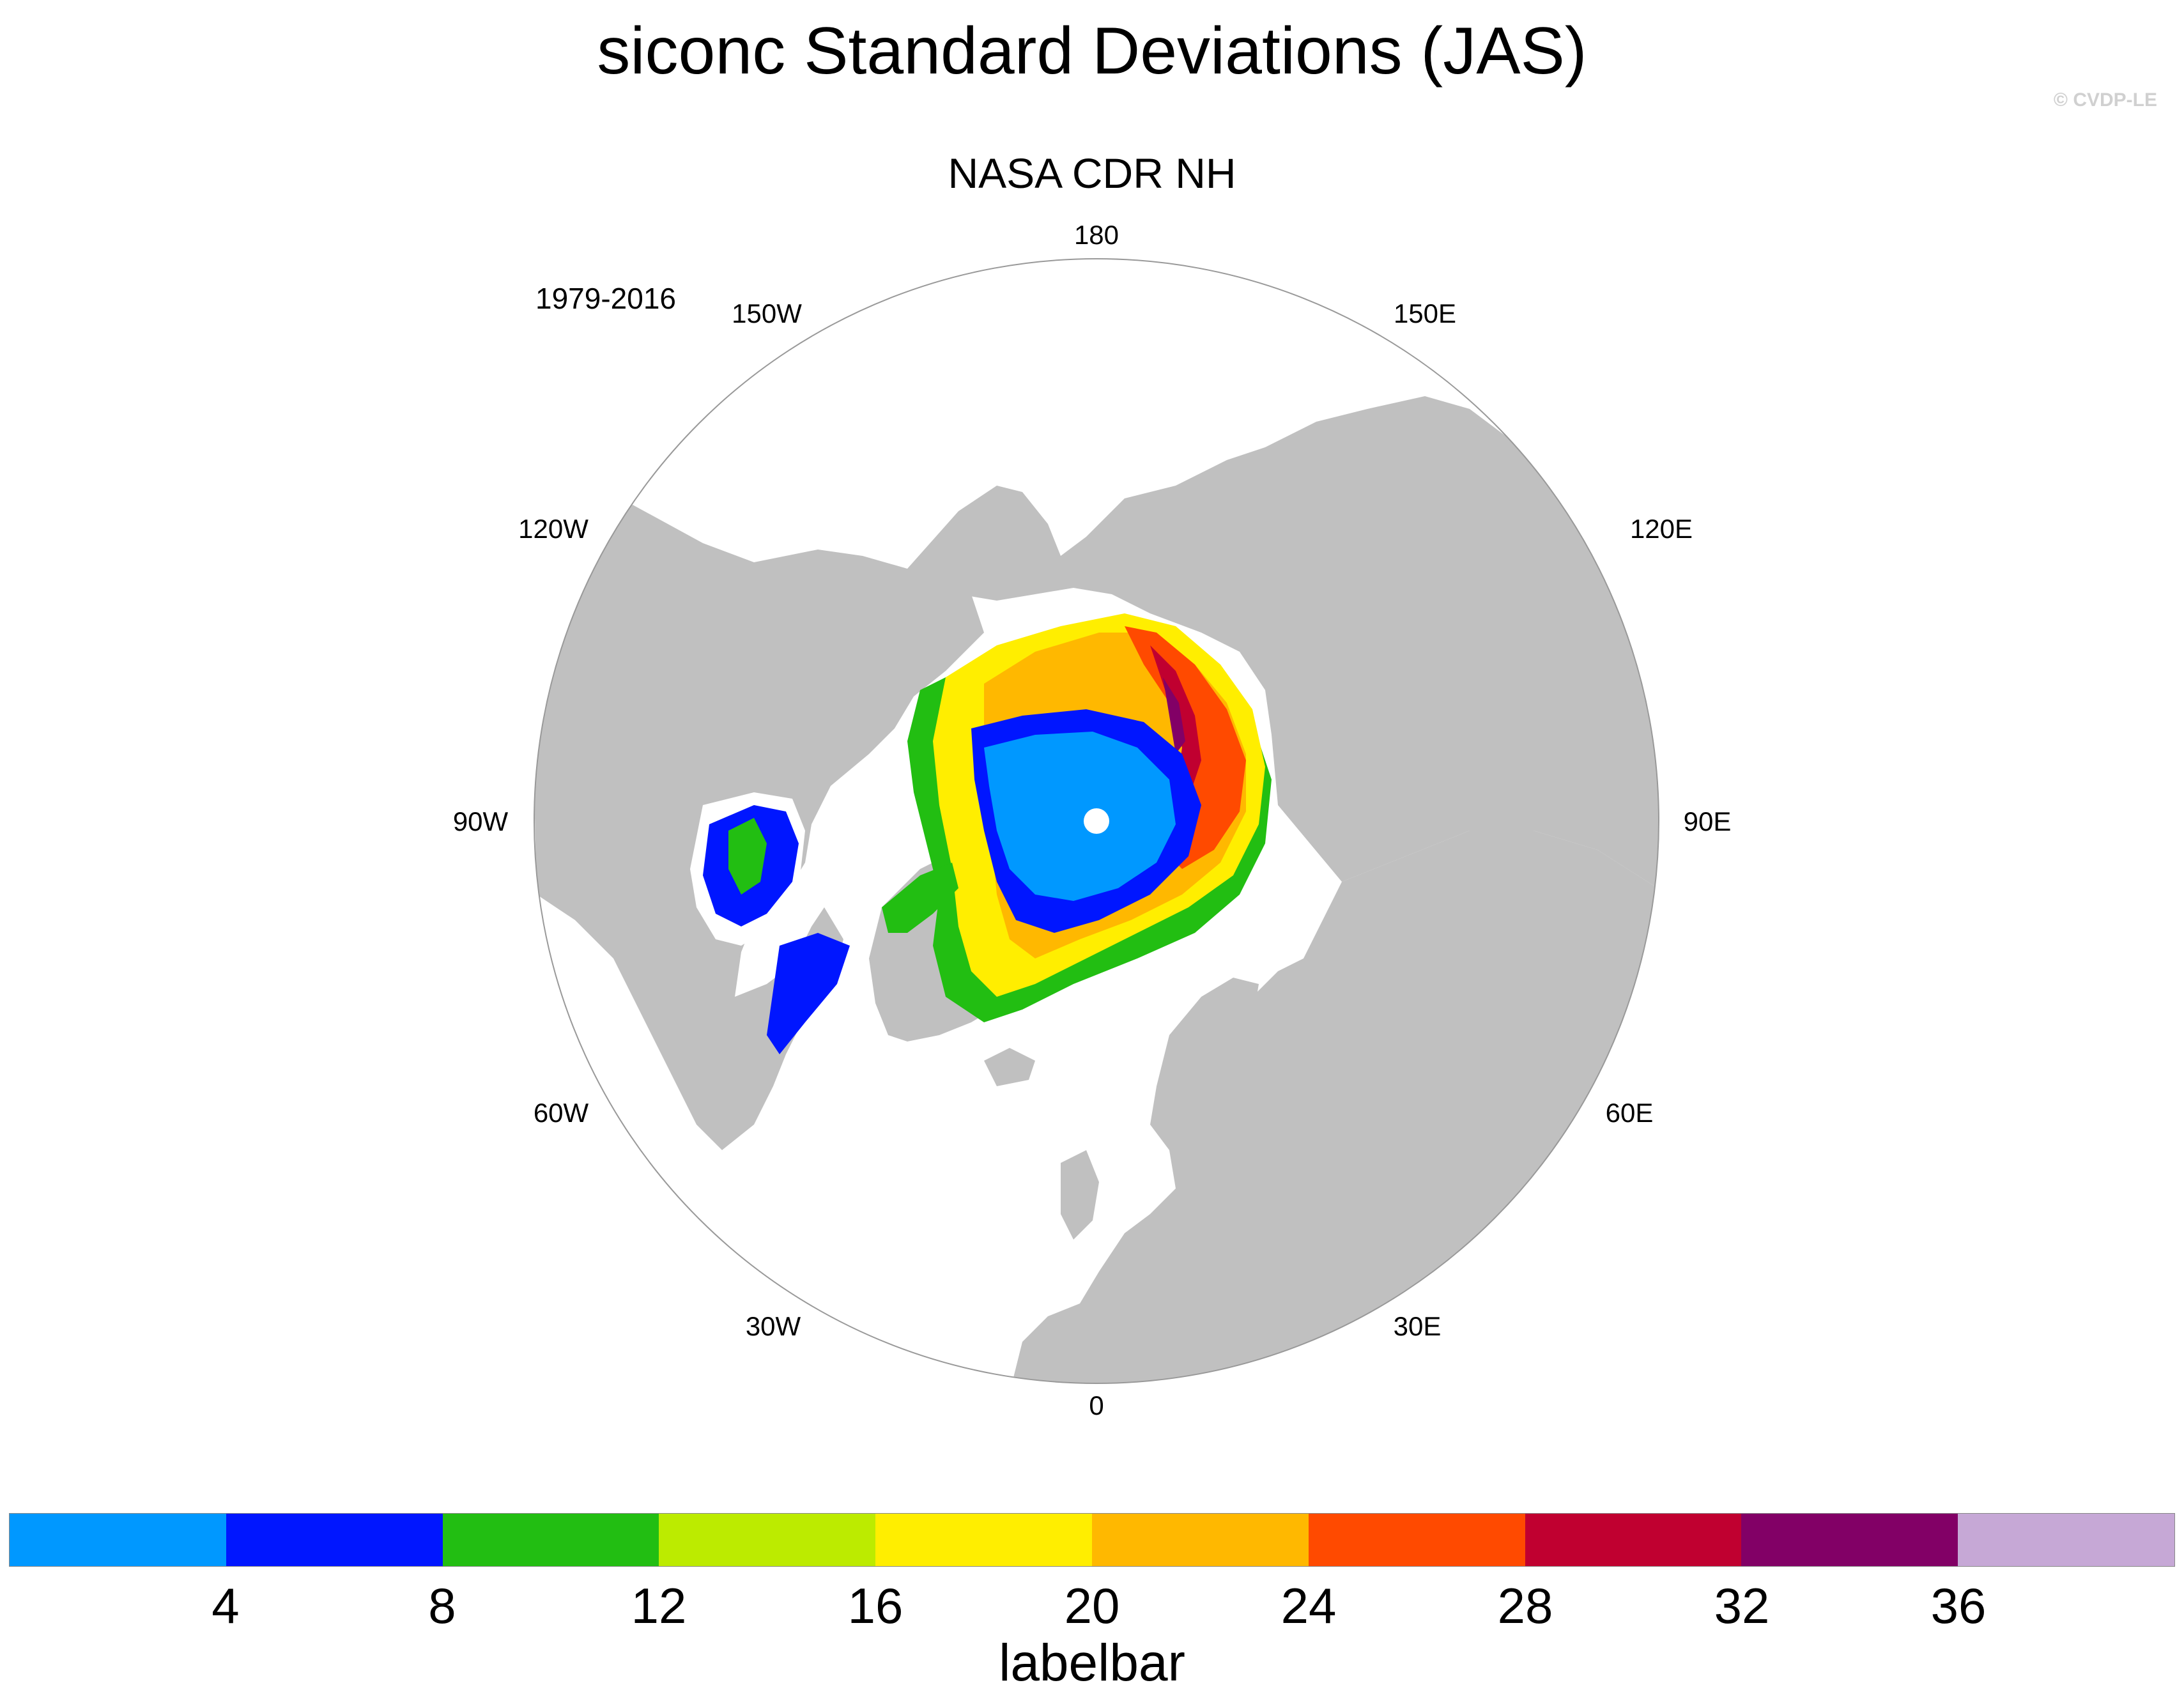 The width and height of the screenshot is (2184, 1699). I want to click on lon-label-90e: 90E, so click(1708, 821).